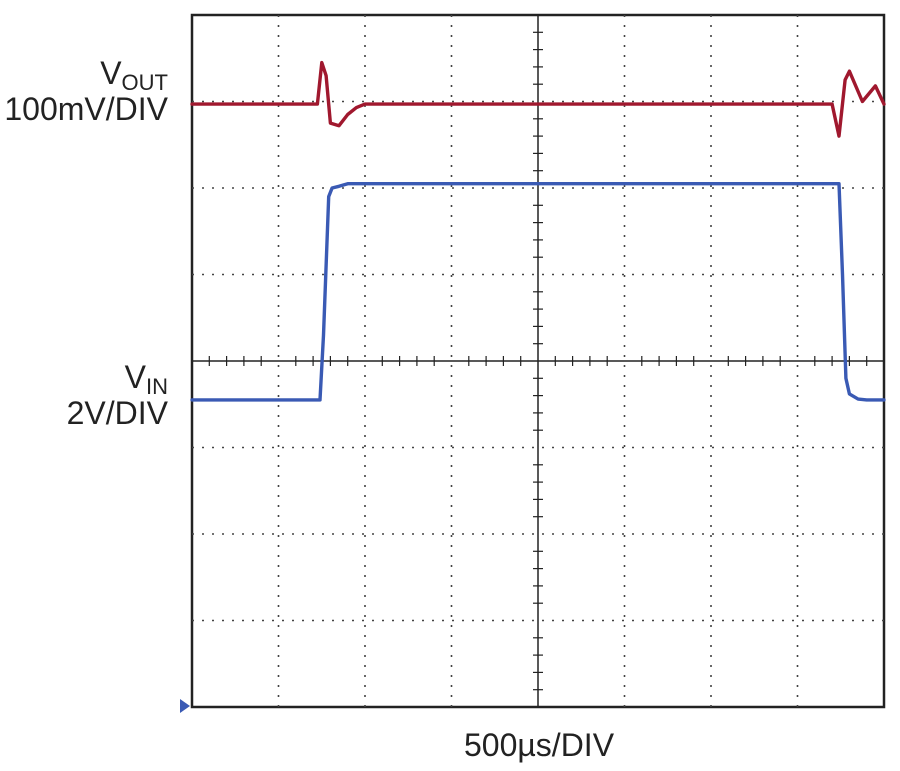 This screenshot has height=771, width=900. What do you see at coordinates (135, 377) in the screenshot?
I see `vin-label-main: V` at bounding box center [135, 377].